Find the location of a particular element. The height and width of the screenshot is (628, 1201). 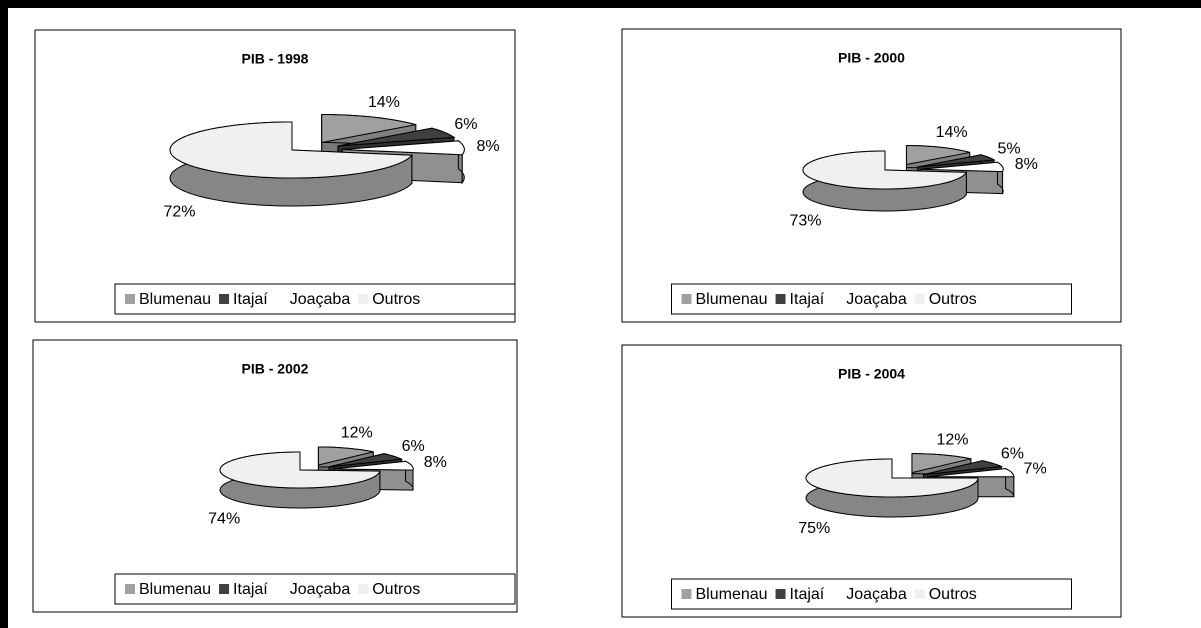

chart-title: PIB - 2002 is located at coordinates (275, 369).